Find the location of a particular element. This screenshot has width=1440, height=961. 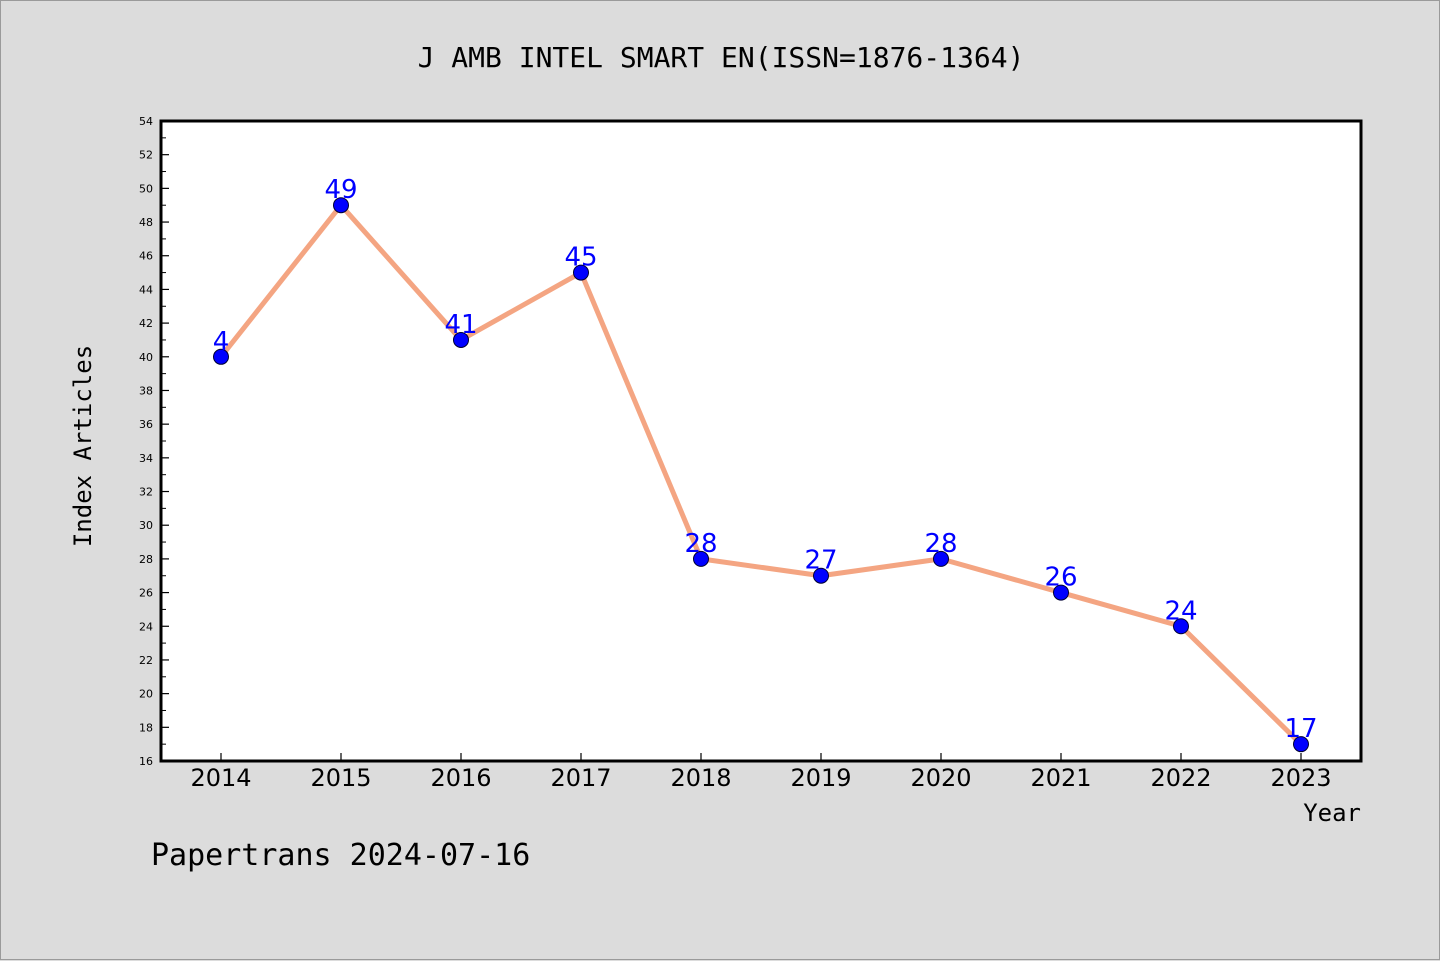

data-label: 4 is located at coordinates (221, 342).